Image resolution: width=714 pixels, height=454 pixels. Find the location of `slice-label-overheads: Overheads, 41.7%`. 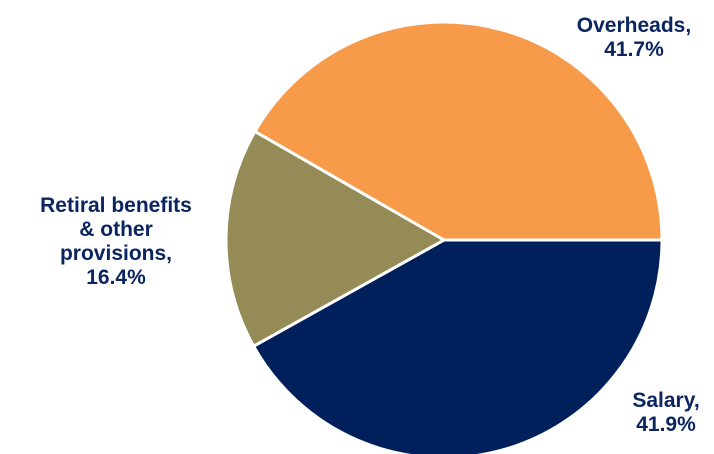

slice-label-overheads: Overheads, 41.7% is located at coordinates (634, 37).